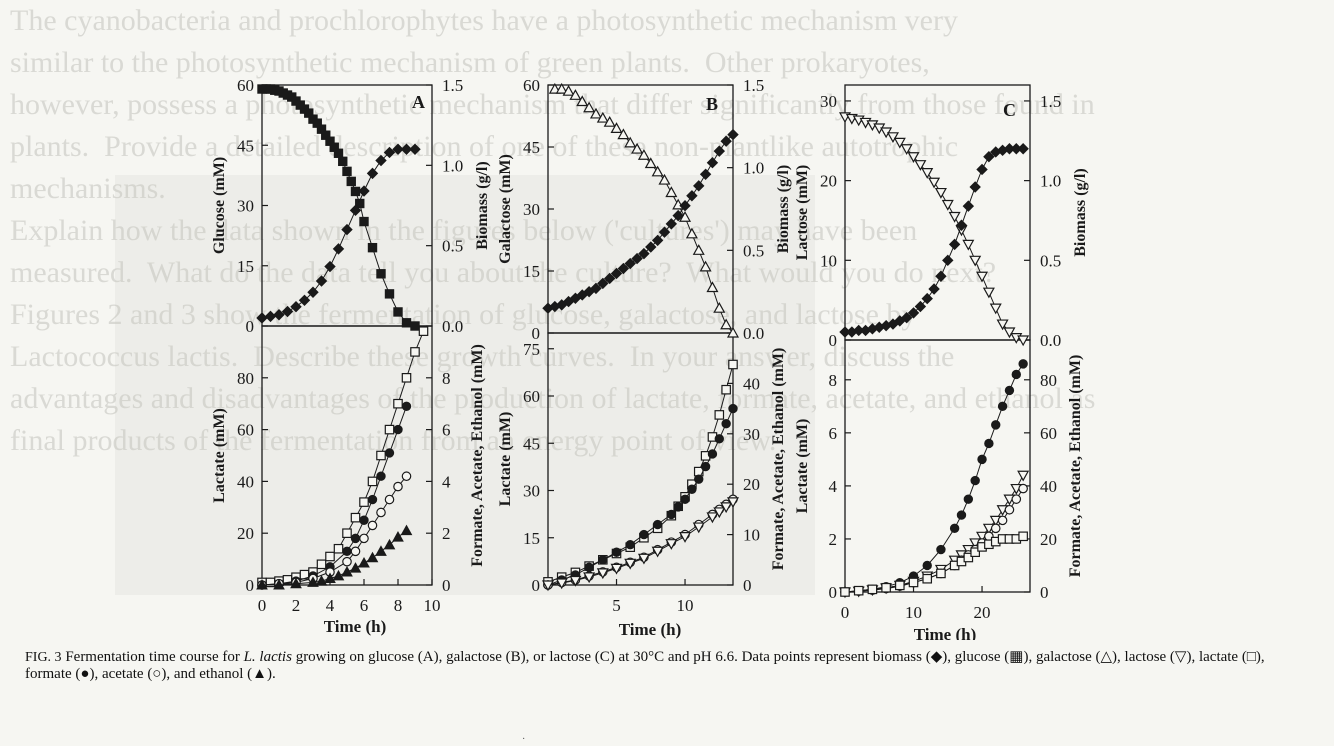 The image size is (1334, 746). Describe the element at coordinates (452, 85) in the screenshot. I see `y-right-tick-label: 1.5` at that location.